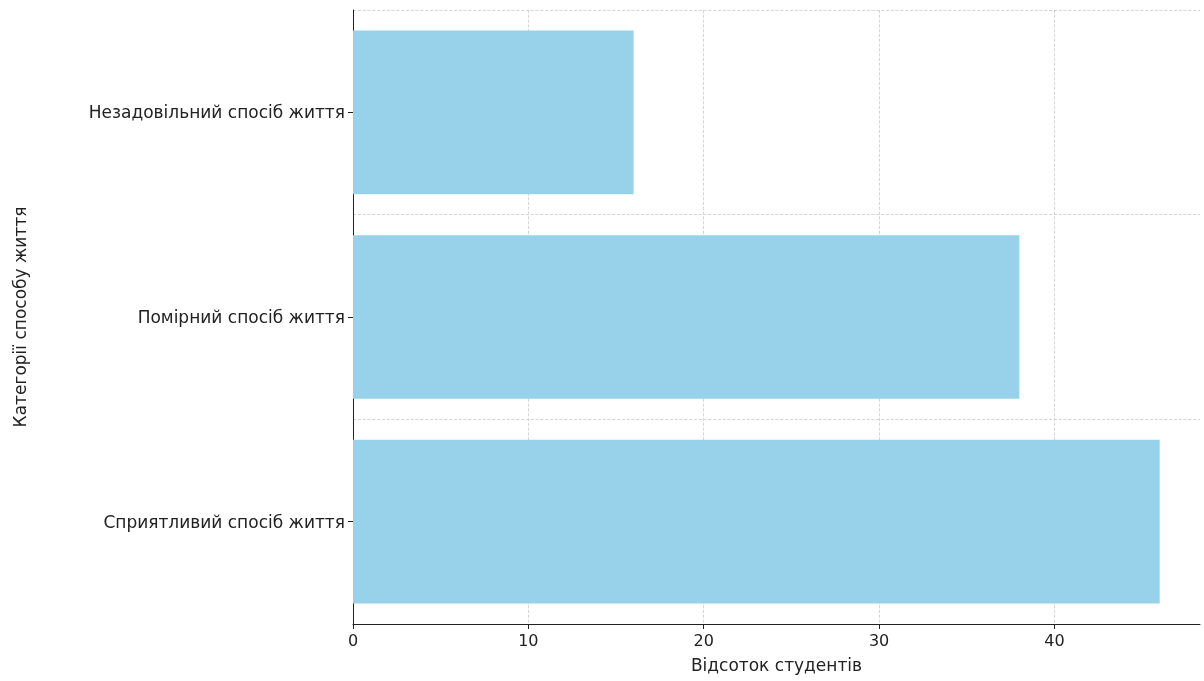  What do you see at coordinates (528, 640) in the screenshot?
I see `x-tick-label: 10` at bounding box center [528, 640].